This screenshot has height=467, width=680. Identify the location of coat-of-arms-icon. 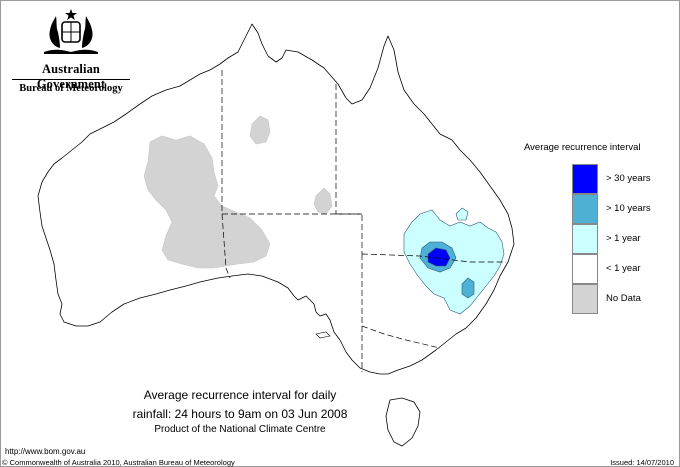
(71, 31).